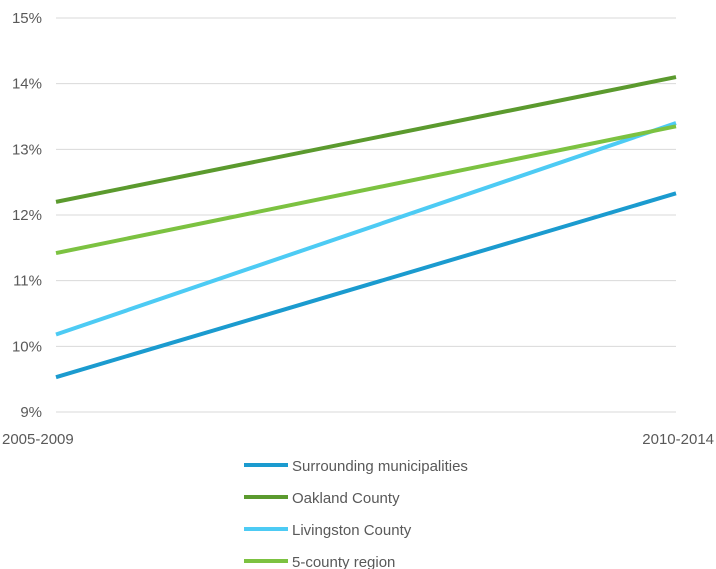  What do you see at coordinates (31, 412) in the screenshot?
I see `y-tick-label: 9%` at bounding box center [31, 412].